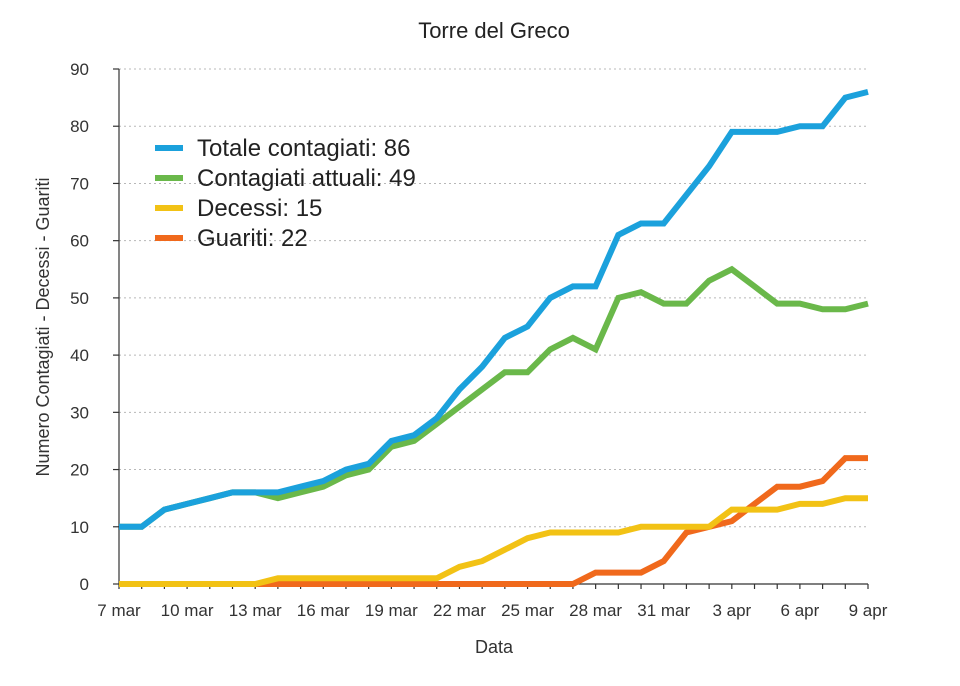 The height and width of the screenshot is (686, 960). What do you see at coordinates (43, 326) in the screenshot?
I see `y-axis-label: Numero Contagiati - Decessi - Guariti` at bounding box center [43, 326].